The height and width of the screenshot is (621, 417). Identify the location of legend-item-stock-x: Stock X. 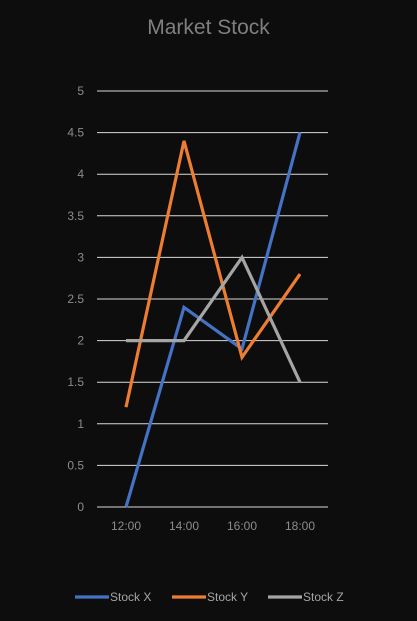
(113, 597).